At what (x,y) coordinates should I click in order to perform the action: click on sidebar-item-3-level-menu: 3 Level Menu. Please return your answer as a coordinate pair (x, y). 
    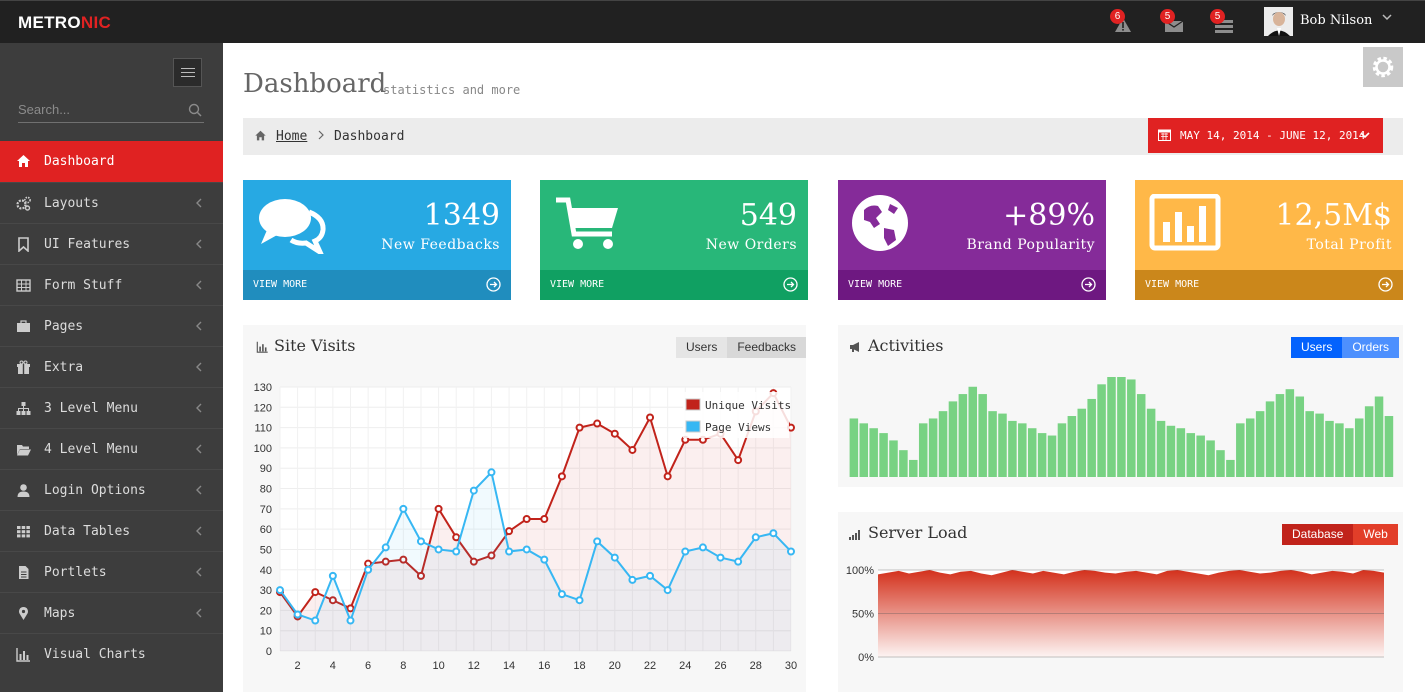
    Looking at the image, I should click on (111, 407).